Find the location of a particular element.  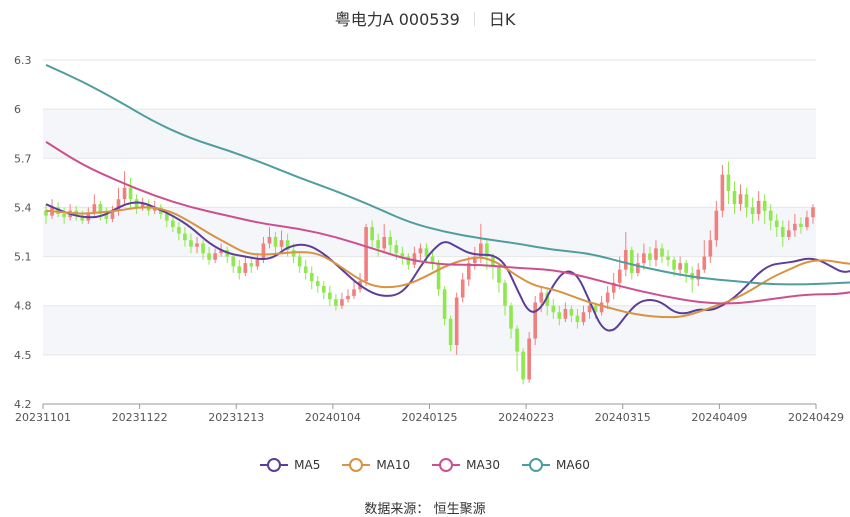

x-tick-label: 20240104 is located at coordinates (333, 417).